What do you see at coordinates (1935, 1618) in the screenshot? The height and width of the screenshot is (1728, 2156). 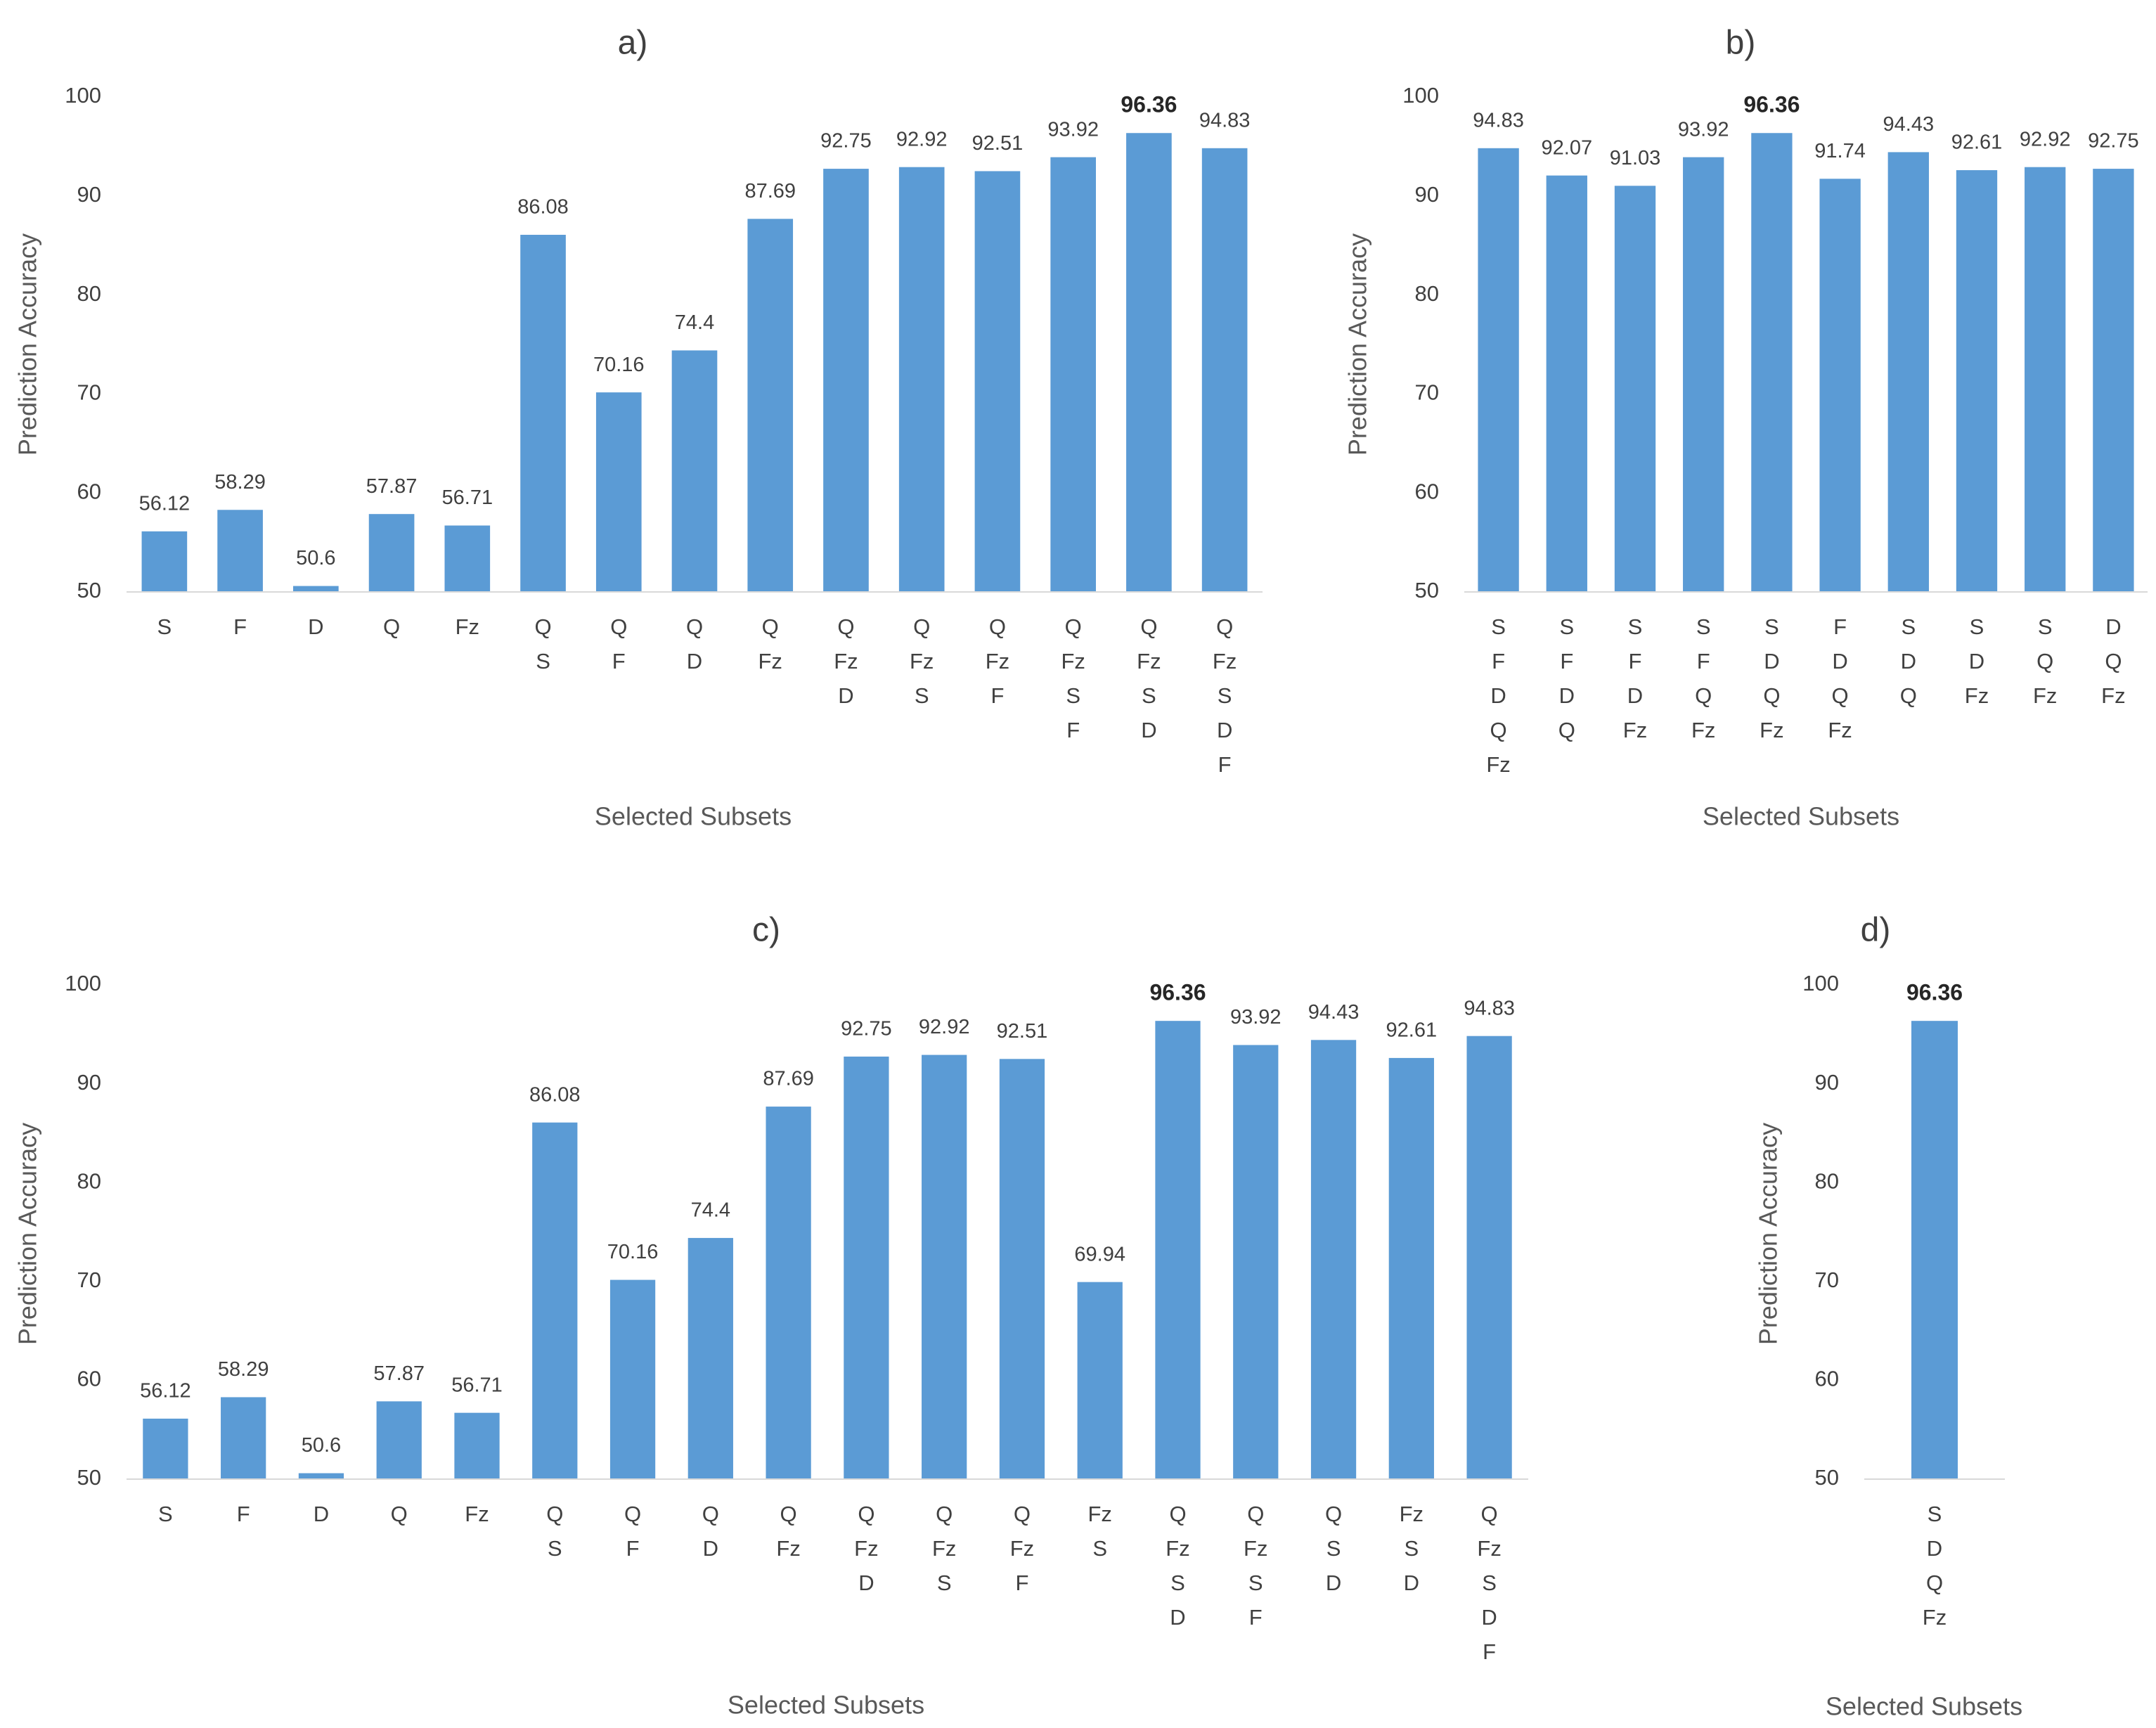 I see `panel-d-category-label: Fz` at bounding box center [1935, 1618].